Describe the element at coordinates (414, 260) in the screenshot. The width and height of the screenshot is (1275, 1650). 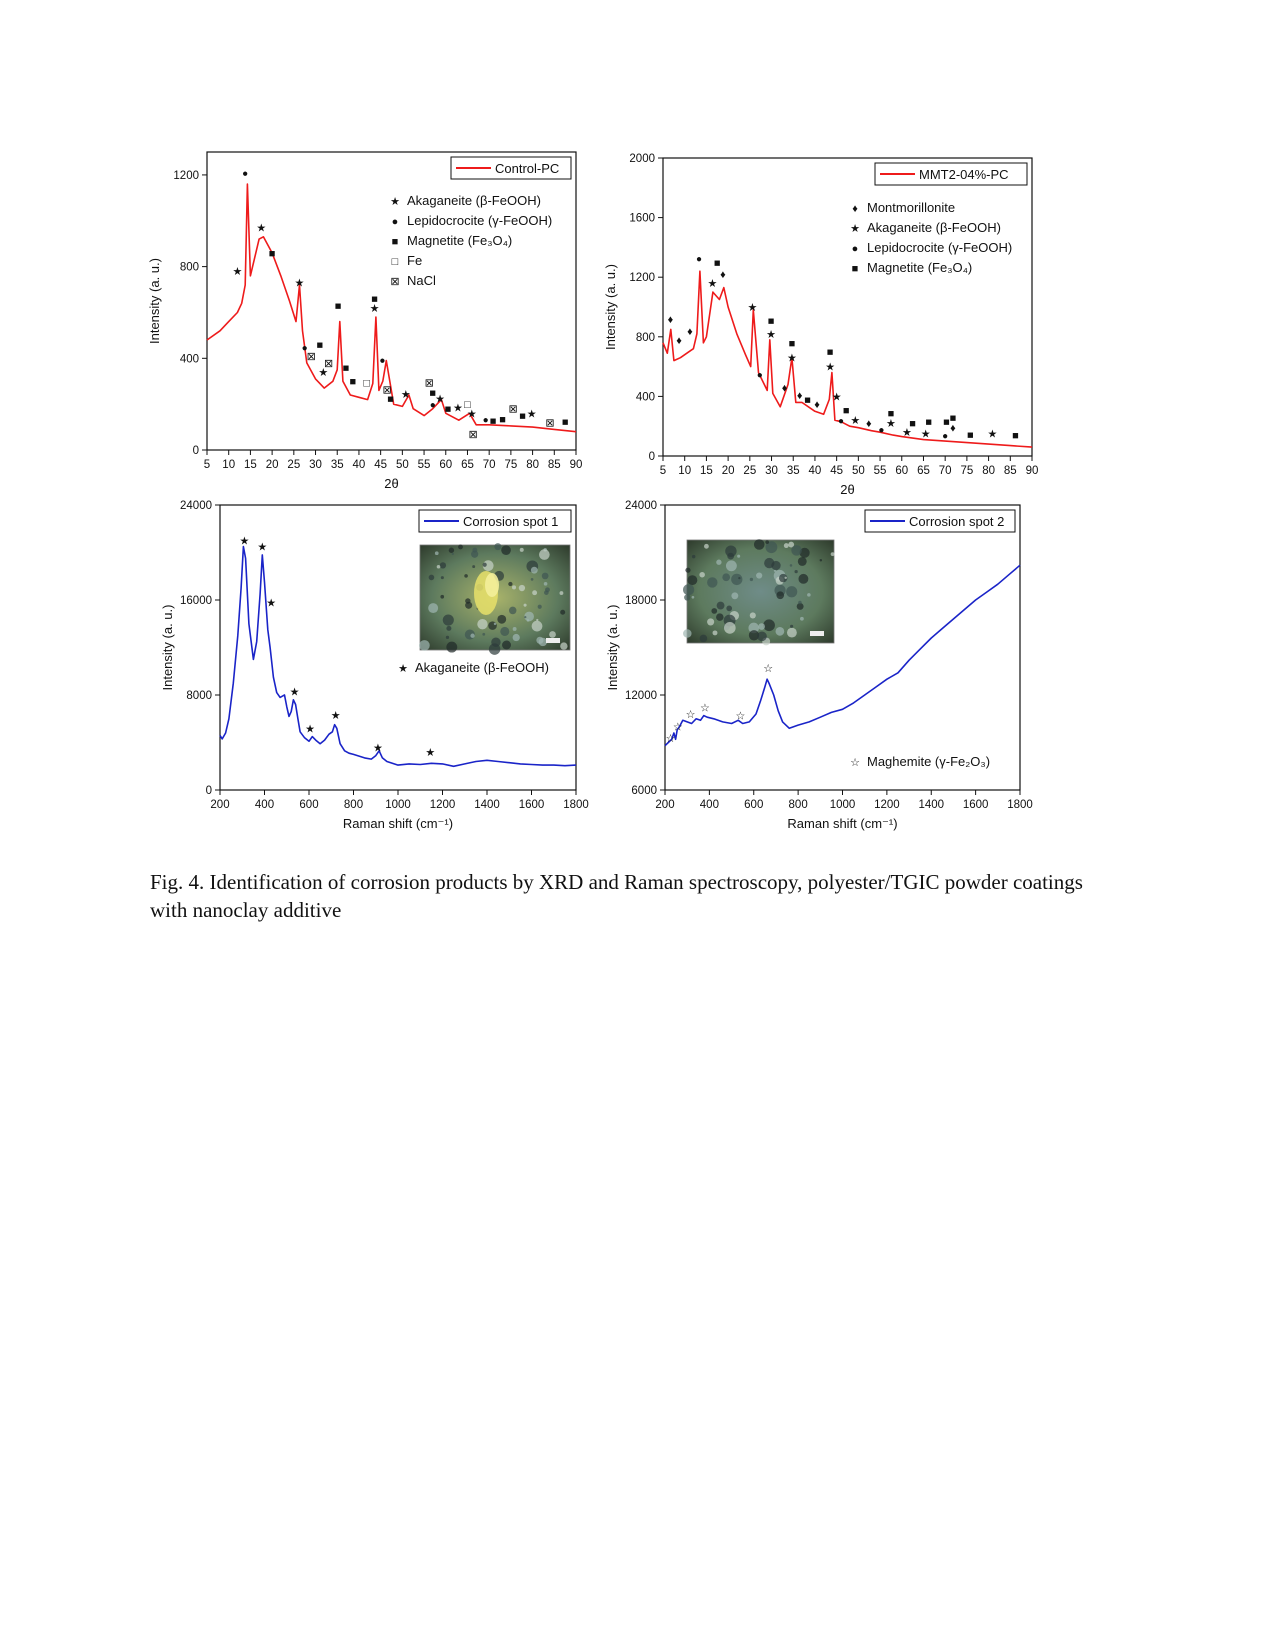
I see `phase-legend-label: Fe` at that location.